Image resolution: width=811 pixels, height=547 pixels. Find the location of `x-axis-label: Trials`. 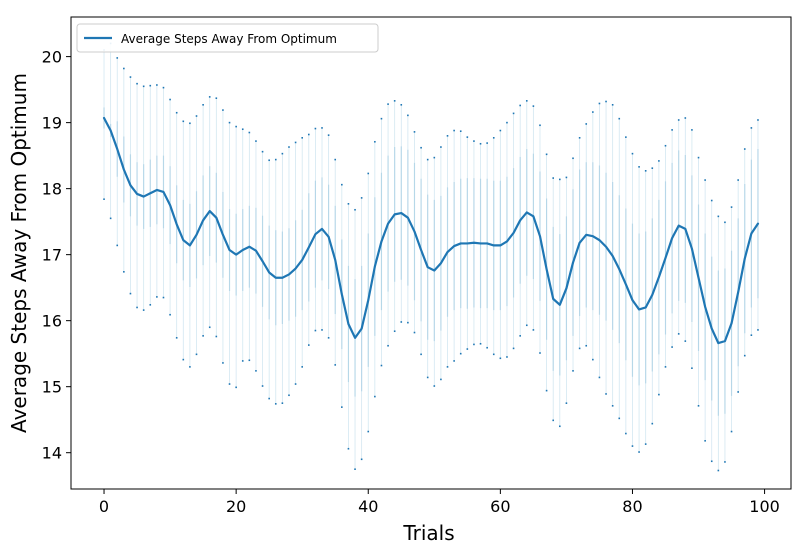

x-axis-label: Trials is located at coordinates (428, 533).